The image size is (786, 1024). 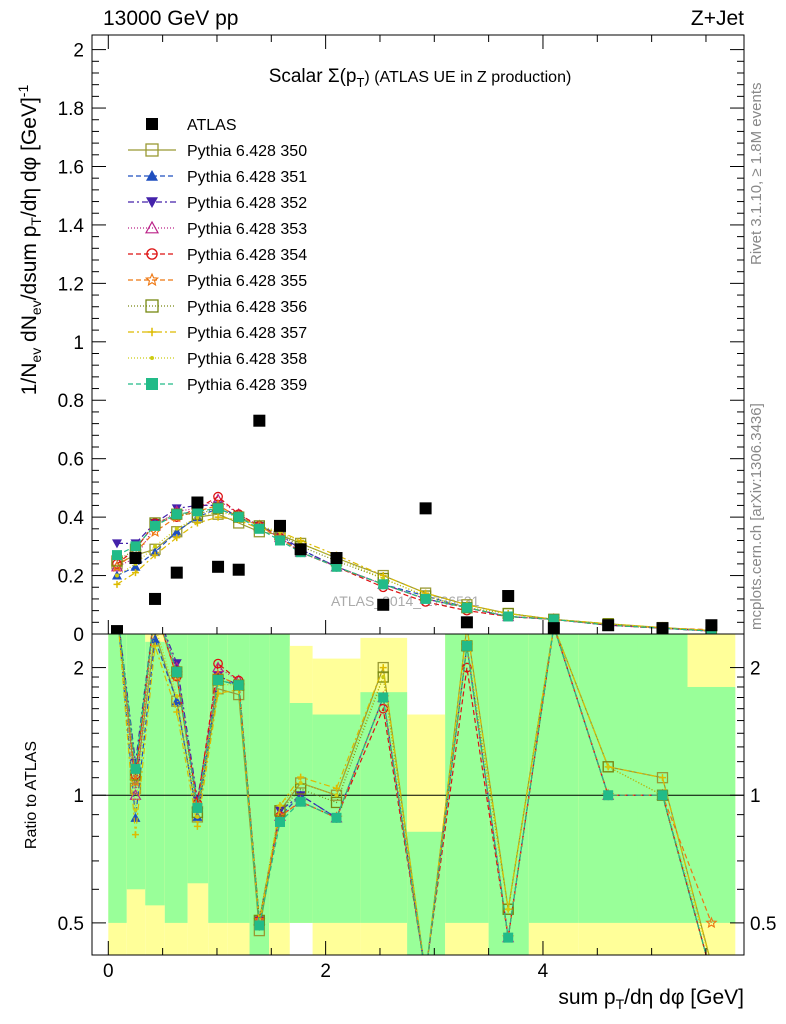 What do you see at coordinates (651, 999) in the screenshot?
I see `x-axis-label: sum pT/dη dφ [GeV]` at bounding box center [651, 999].